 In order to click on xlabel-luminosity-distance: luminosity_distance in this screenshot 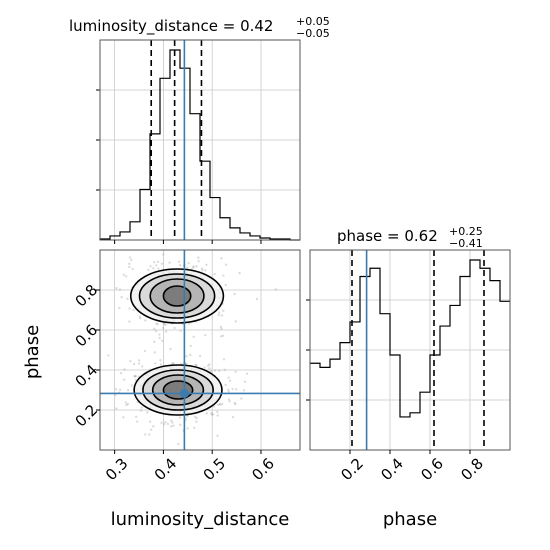, I will do `click(200, 519)`.